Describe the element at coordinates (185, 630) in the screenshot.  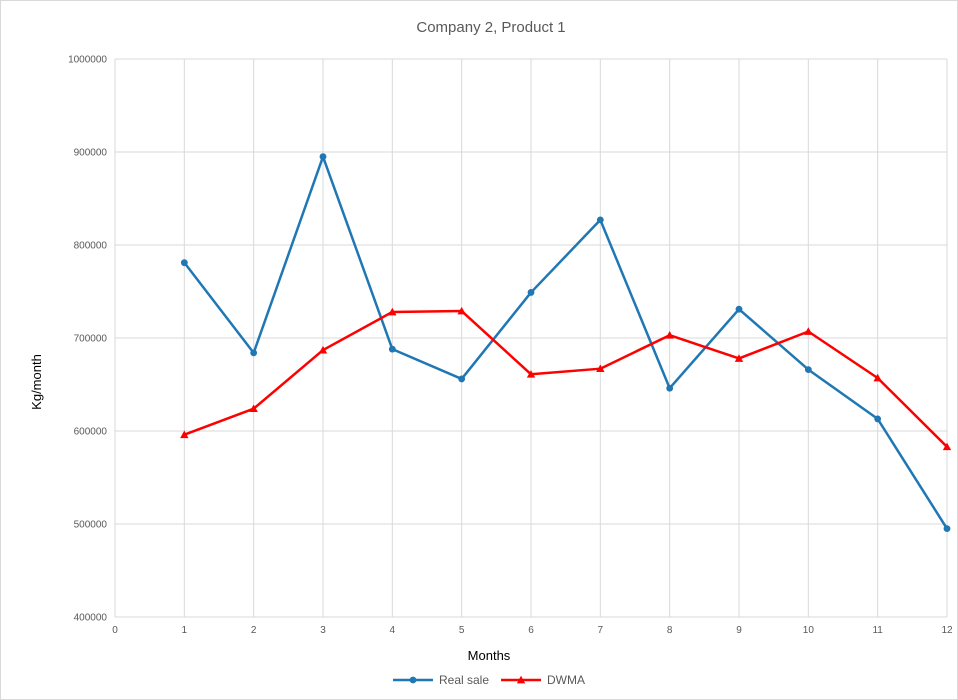
I see `x-tick-label: 1` at that location.